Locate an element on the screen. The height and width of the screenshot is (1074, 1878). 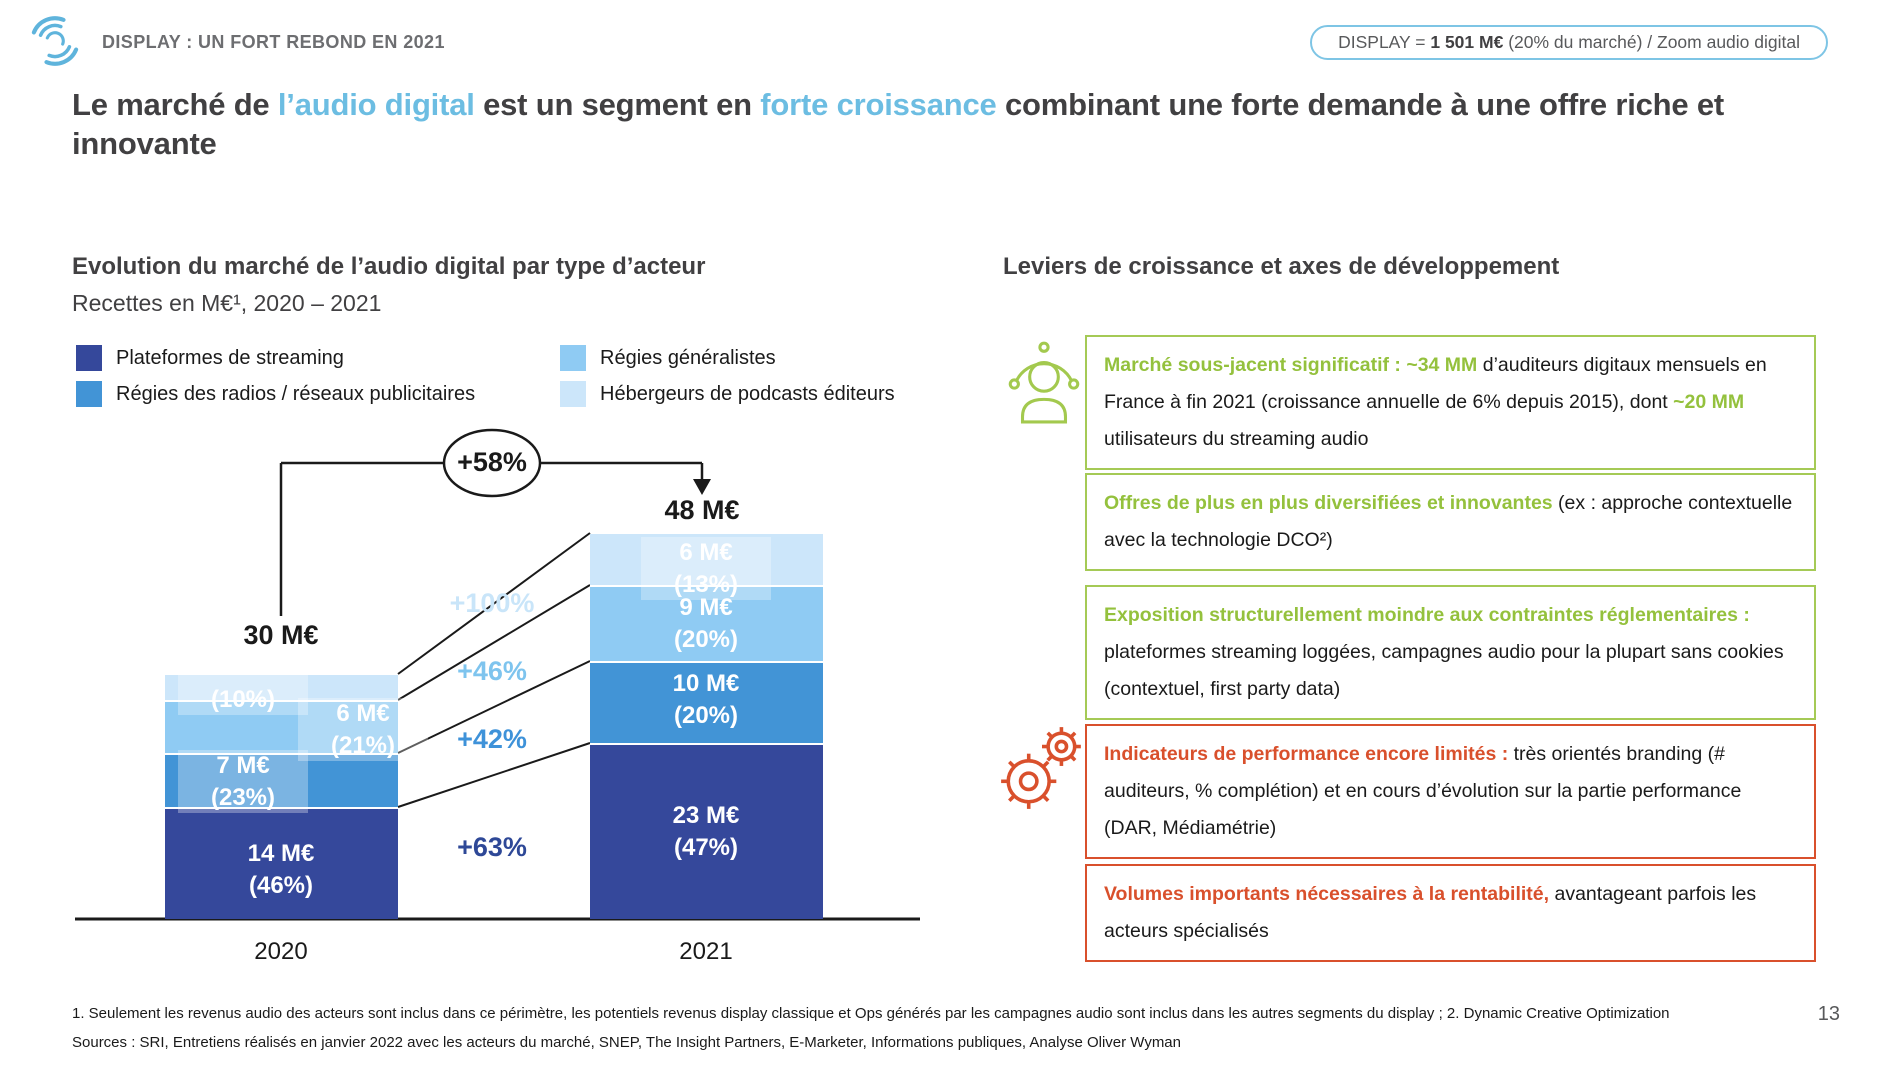
lever-text: utilisateurs du streaming audio is located at coordinates (1236, 439).